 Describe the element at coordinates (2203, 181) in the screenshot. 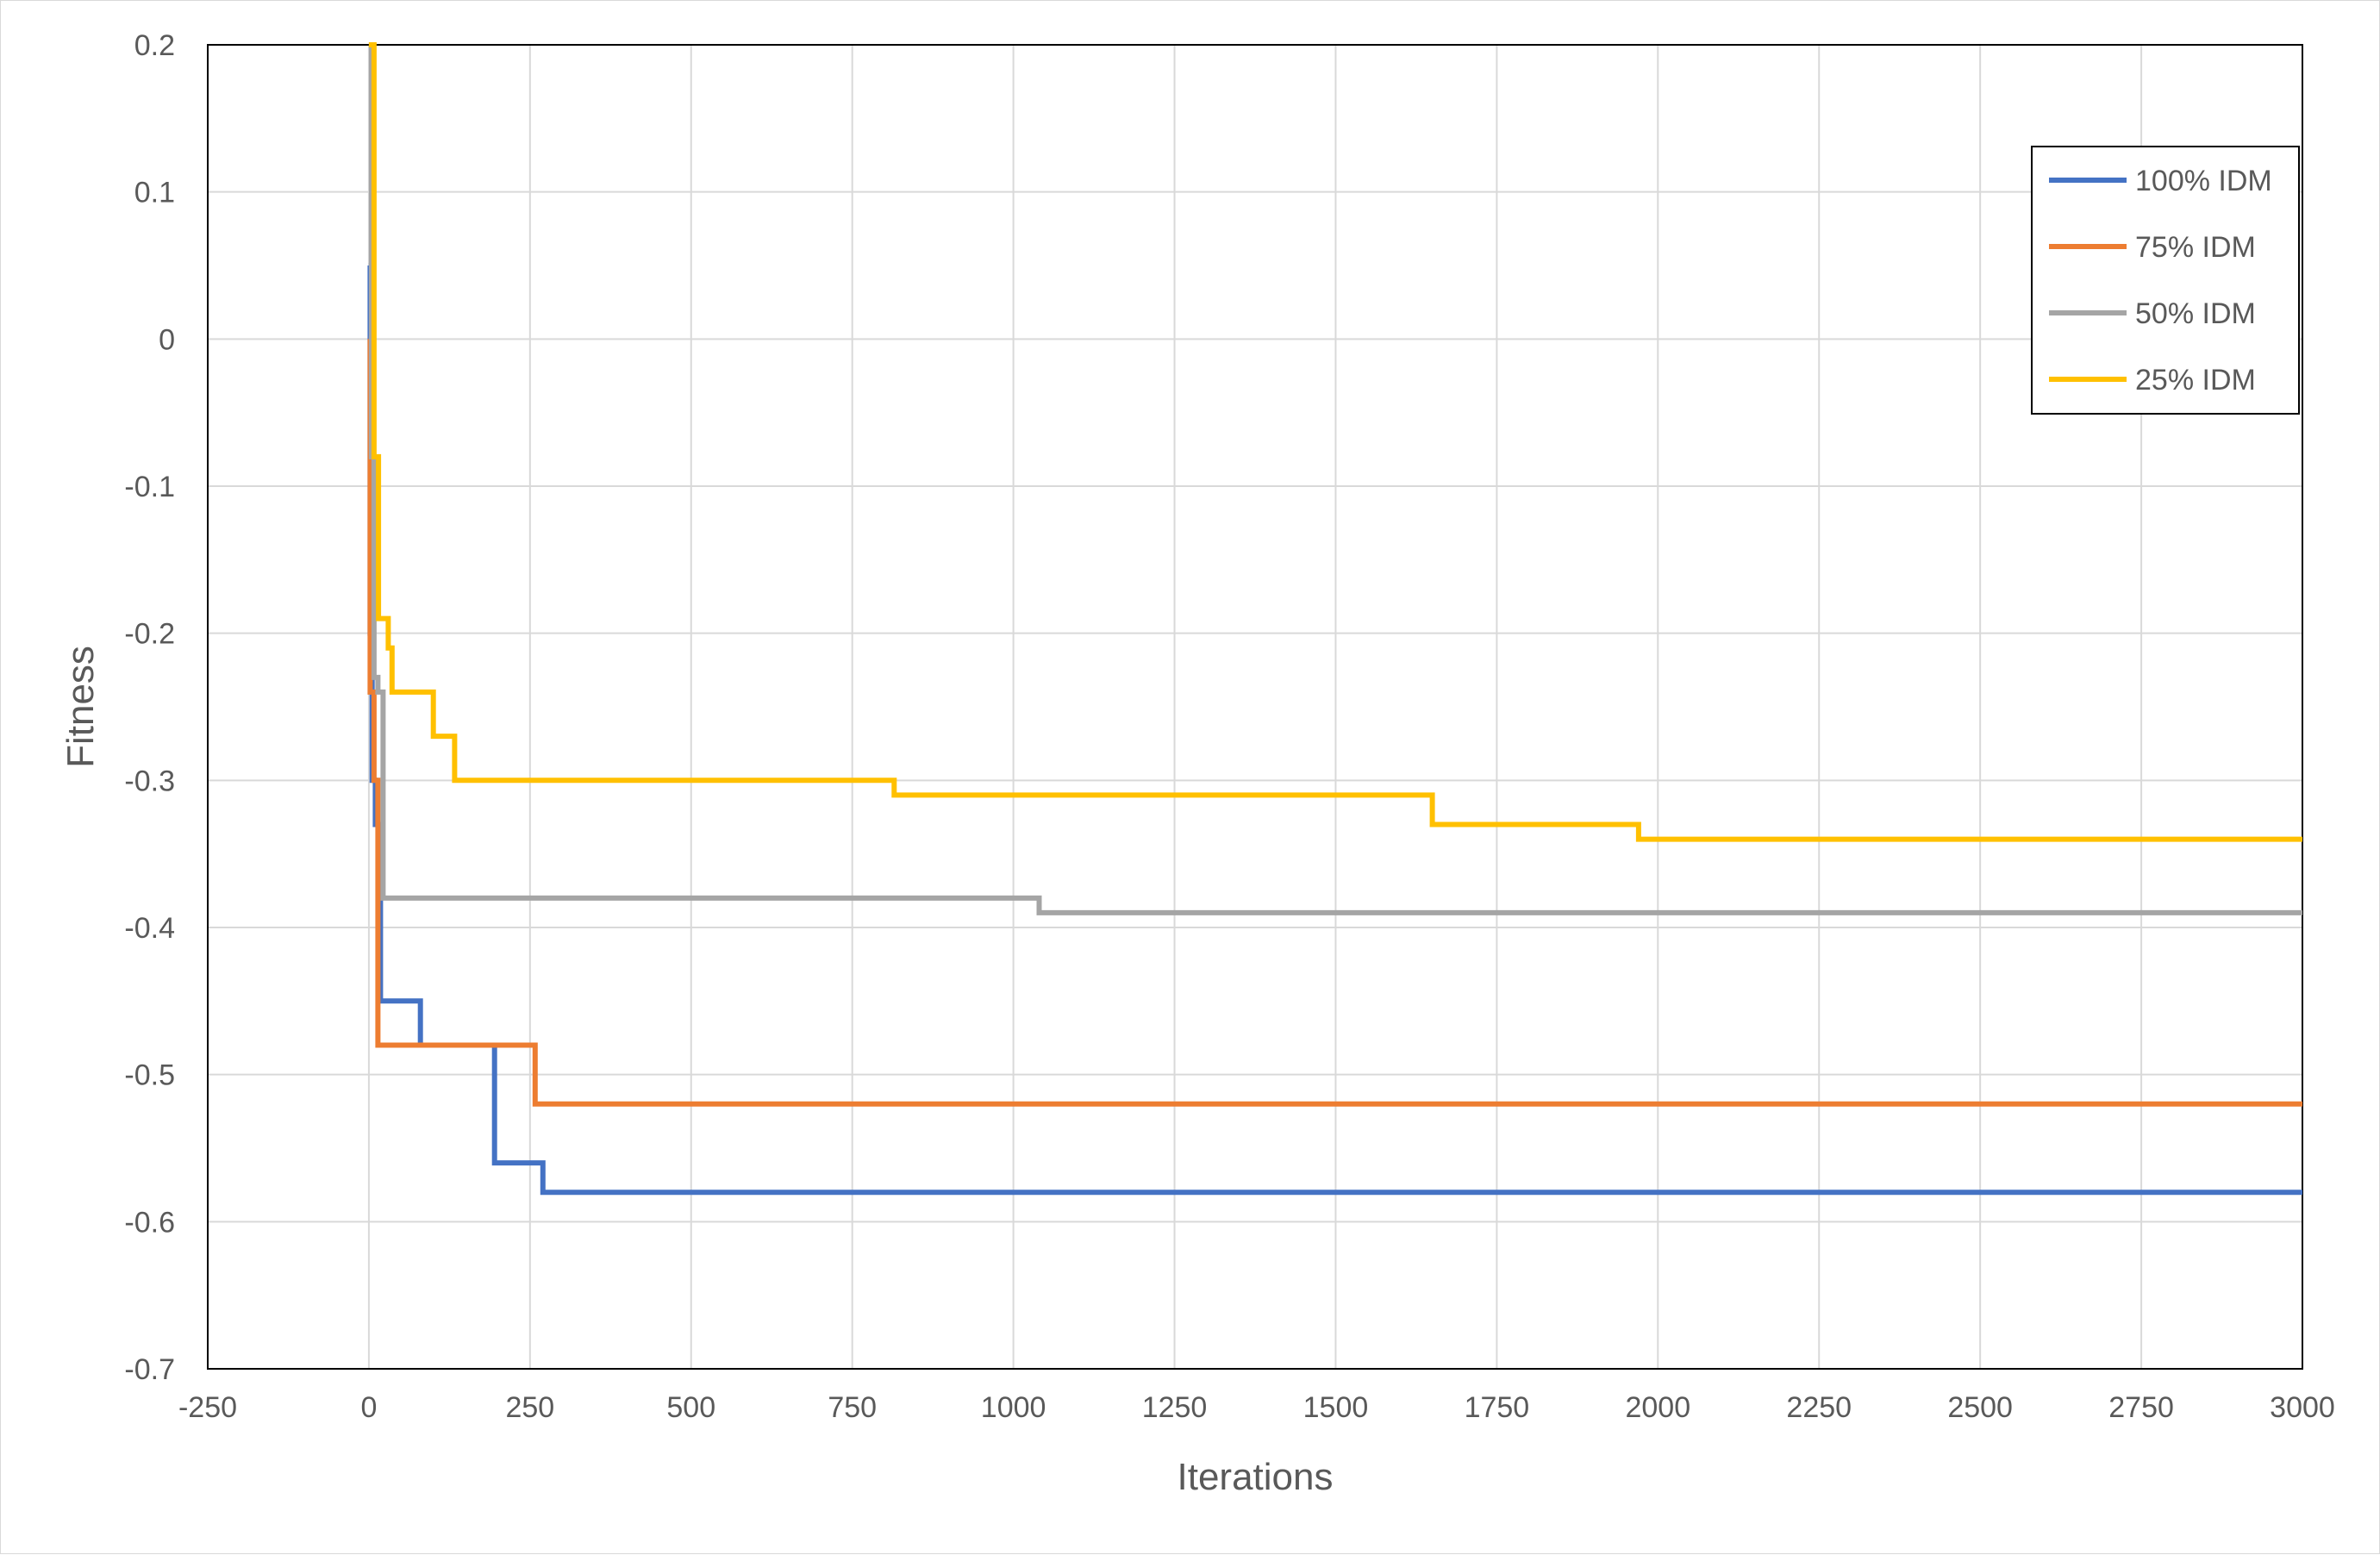

I see `legend-label-100-idm: 100% IDM` at that location.